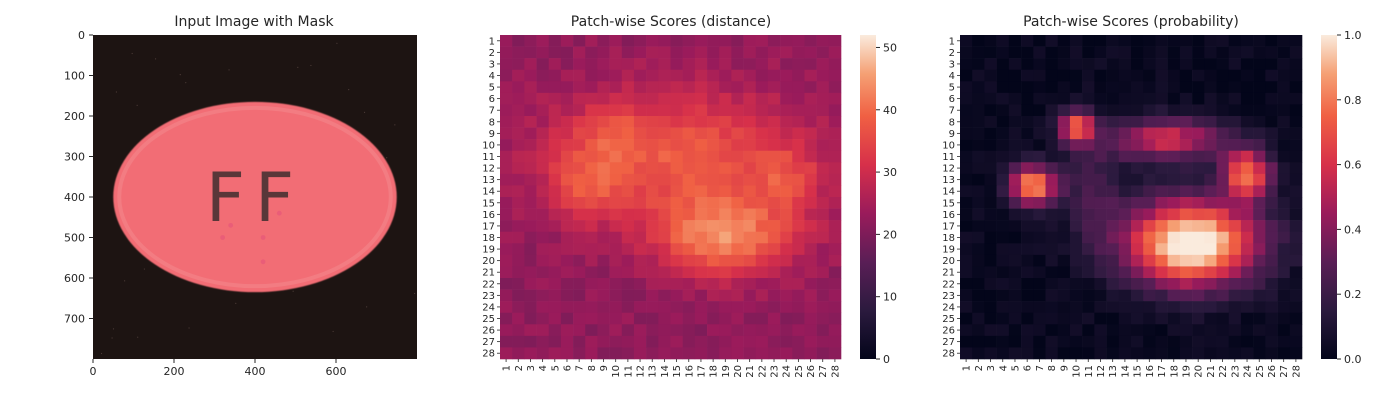  Describe the element at coordinates (787, 371) in the screenshot. I see `x-tick-label: 24` at that location.